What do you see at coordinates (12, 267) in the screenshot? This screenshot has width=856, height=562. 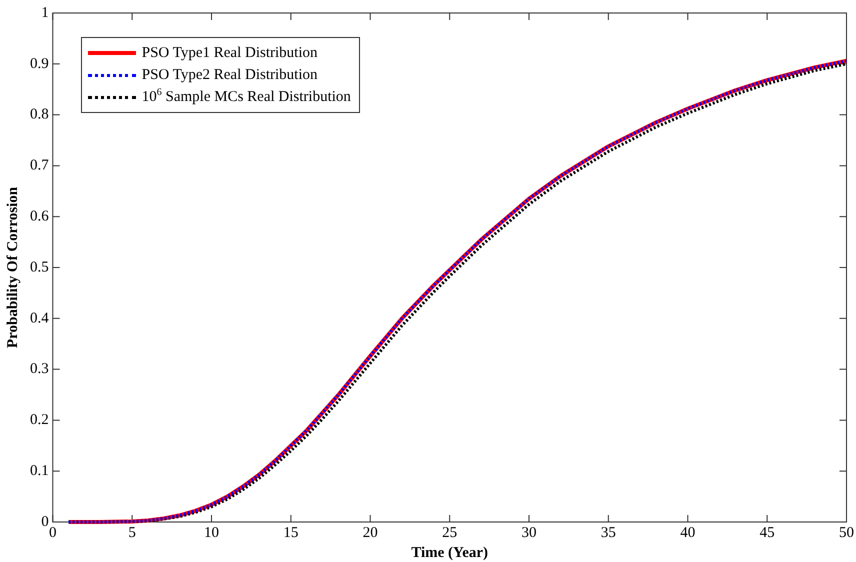 I see `y-axis-title: Probability Of Corrosion` at bounding box center [12, 267].